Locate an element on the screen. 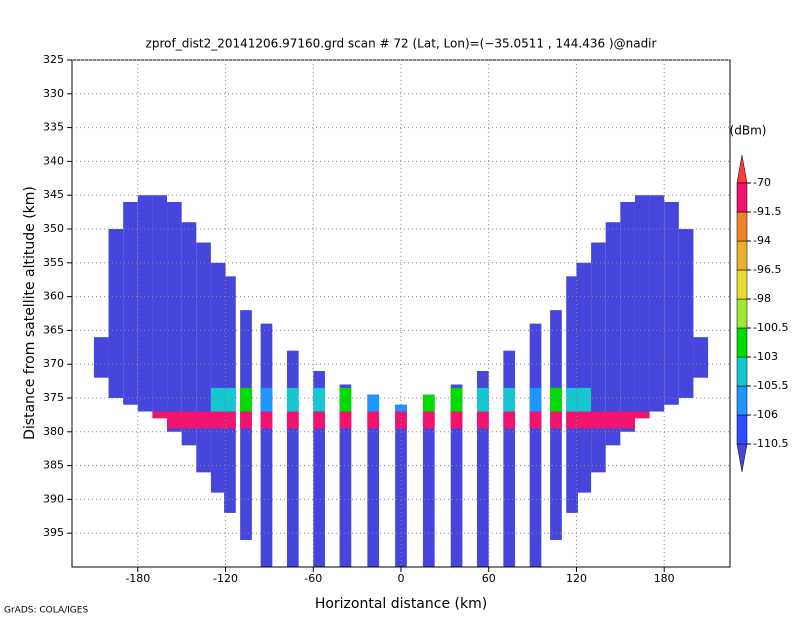 The height and width of the screenshot is (618, 800). y-tick-label: 350 is located at coordinates (53, 228).